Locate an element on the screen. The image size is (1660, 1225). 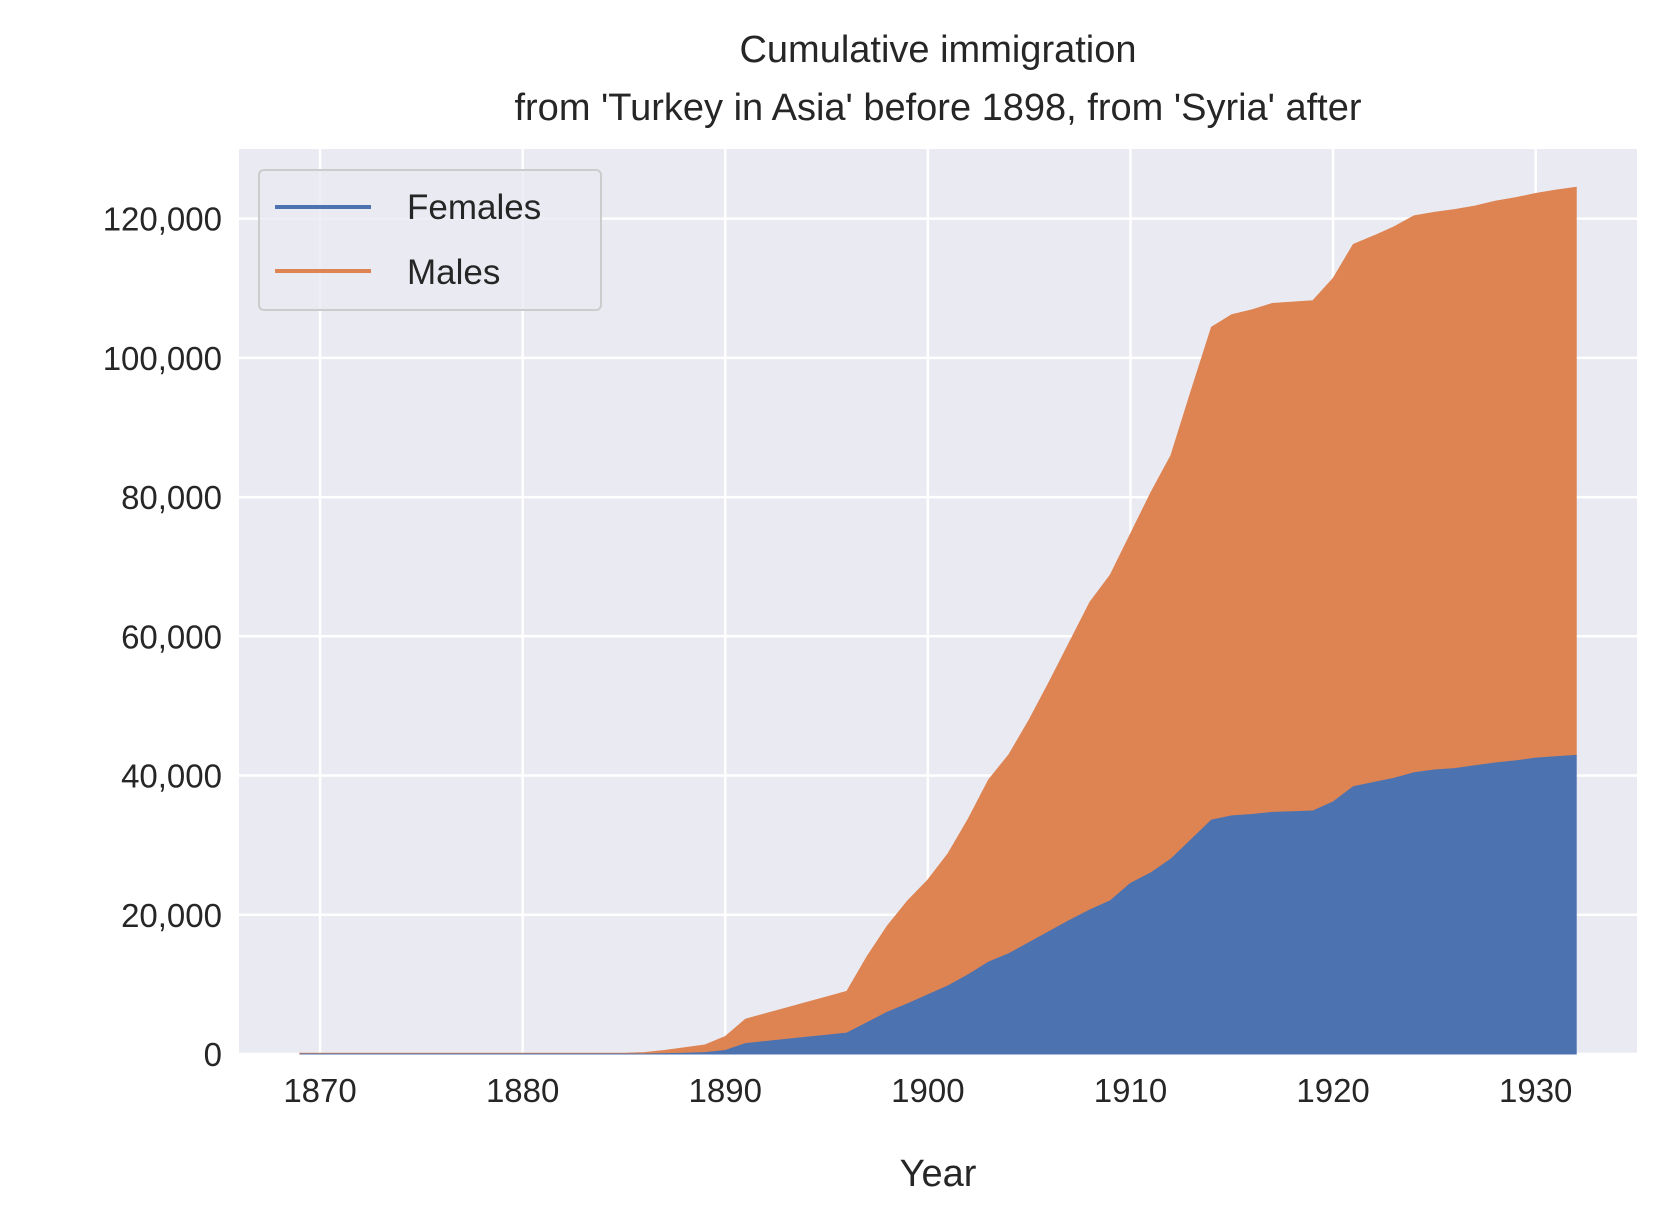
legend-label-females: Females is located at coordinates (474, 207).